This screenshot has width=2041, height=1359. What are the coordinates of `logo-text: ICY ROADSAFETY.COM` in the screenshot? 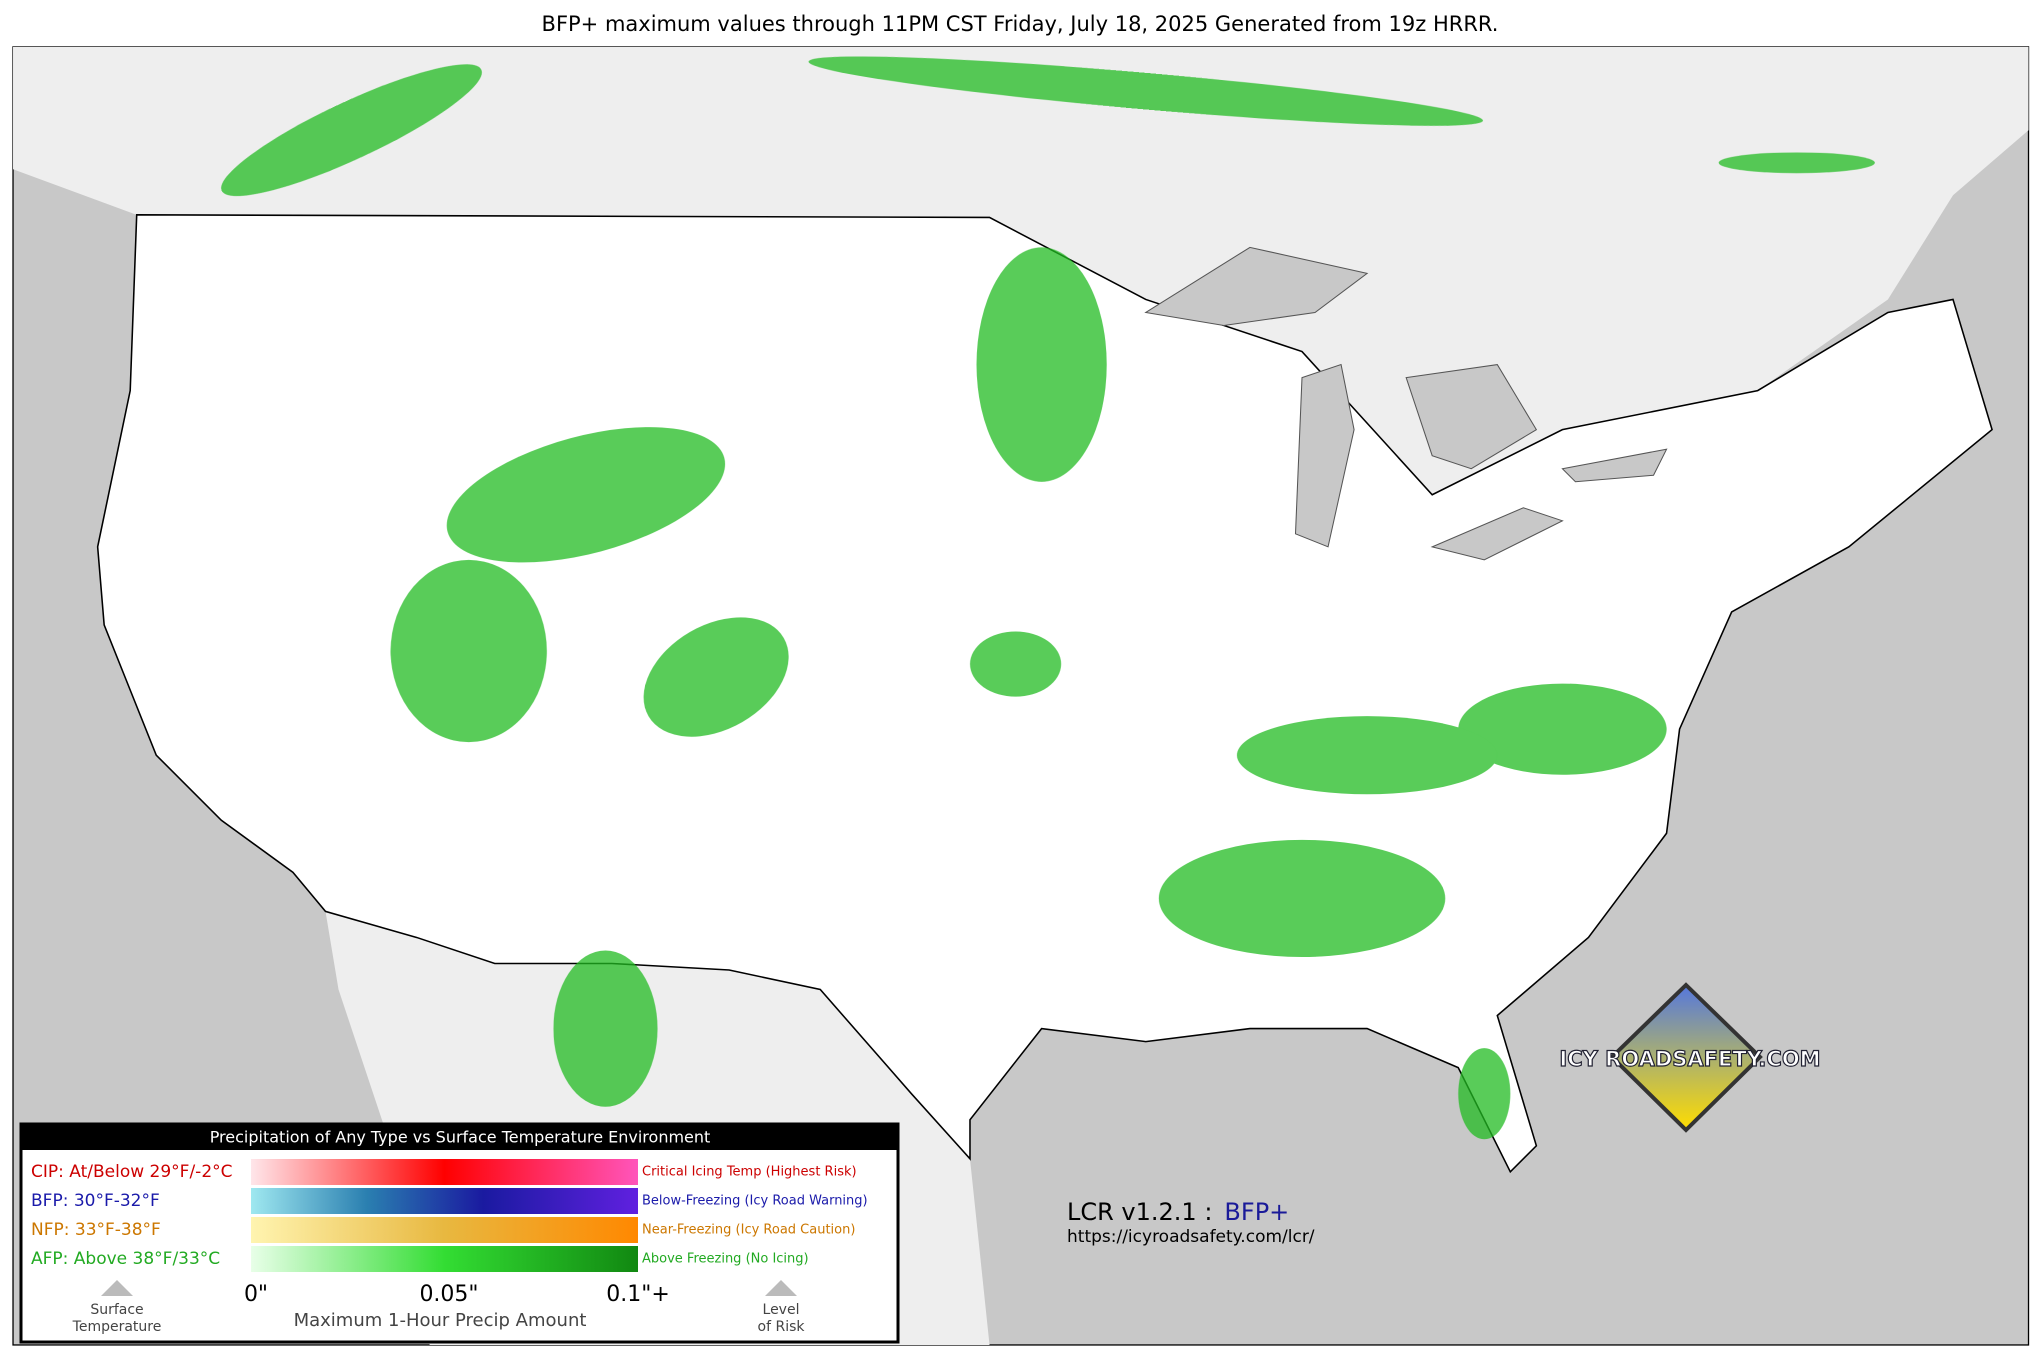 It's located at (1689, 1059).